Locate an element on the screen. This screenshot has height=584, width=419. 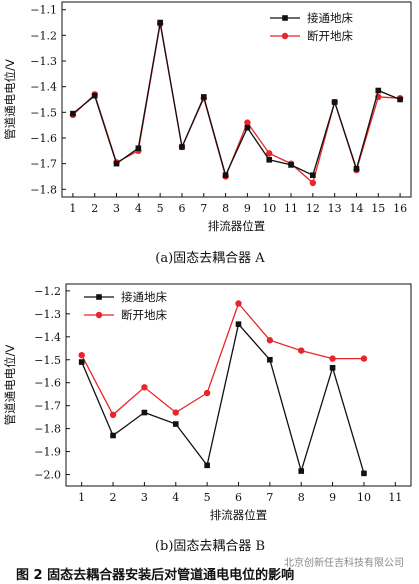
subtitle-a: (a)固态去耦合器 A is located at coordinates (210, 258).